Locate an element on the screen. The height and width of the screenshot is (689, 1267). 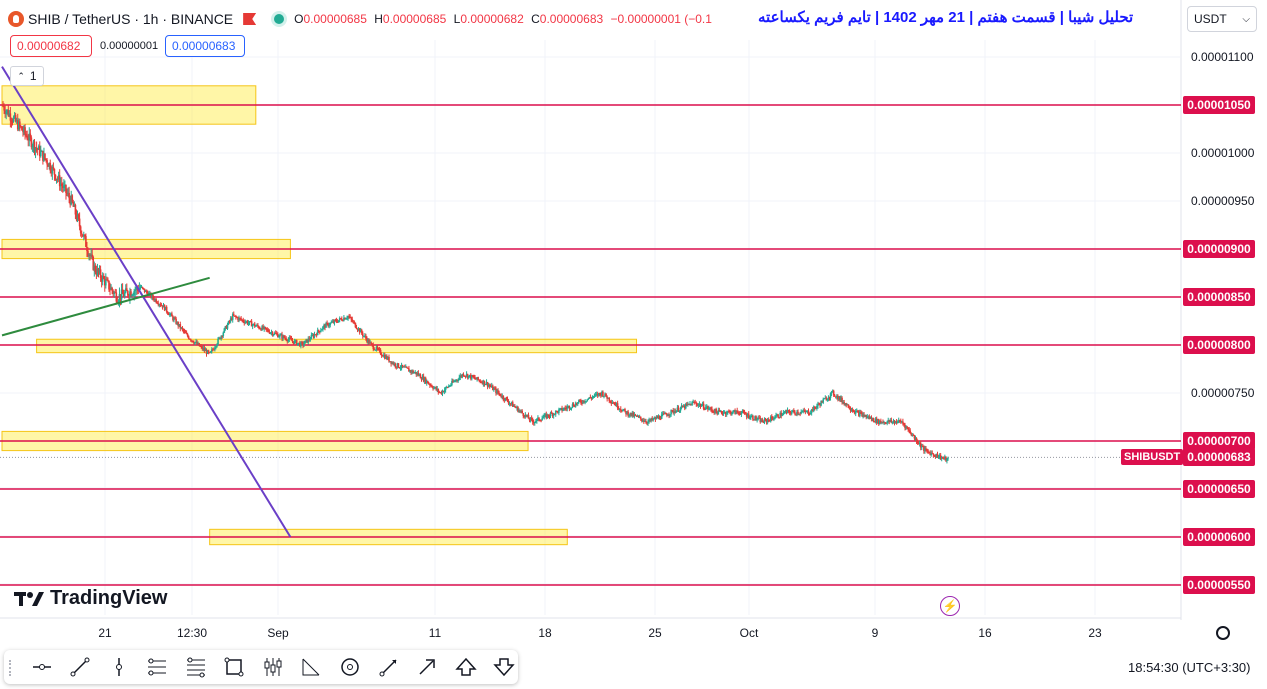
fib-retracement-tool-icon is located at coordinates (196, 667).